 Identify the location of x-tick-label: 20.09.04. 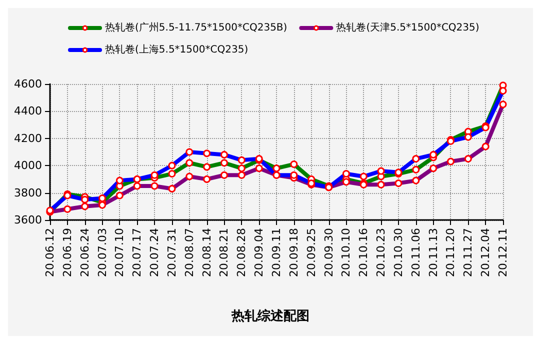
(259, 252).